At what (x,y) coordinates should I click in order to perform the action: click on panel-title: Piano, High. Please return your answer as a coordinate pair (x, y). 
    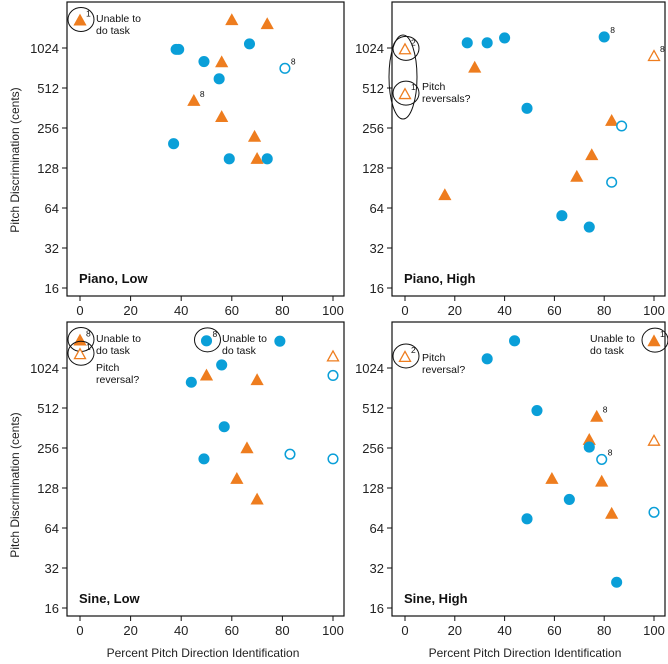
    Looking at the image, I should click on (440, 278).